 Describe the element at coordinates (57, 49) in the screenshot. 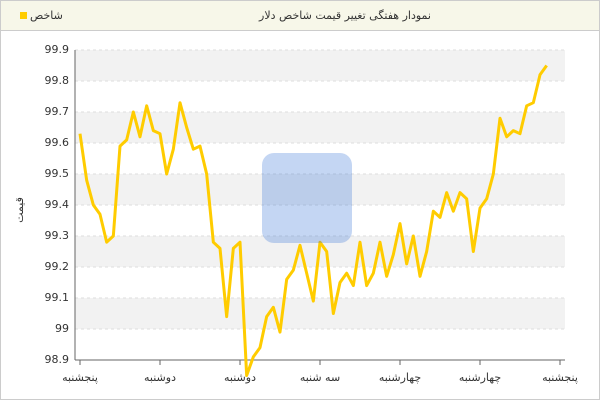

I see `y-tick-label: 99.9` at that location.